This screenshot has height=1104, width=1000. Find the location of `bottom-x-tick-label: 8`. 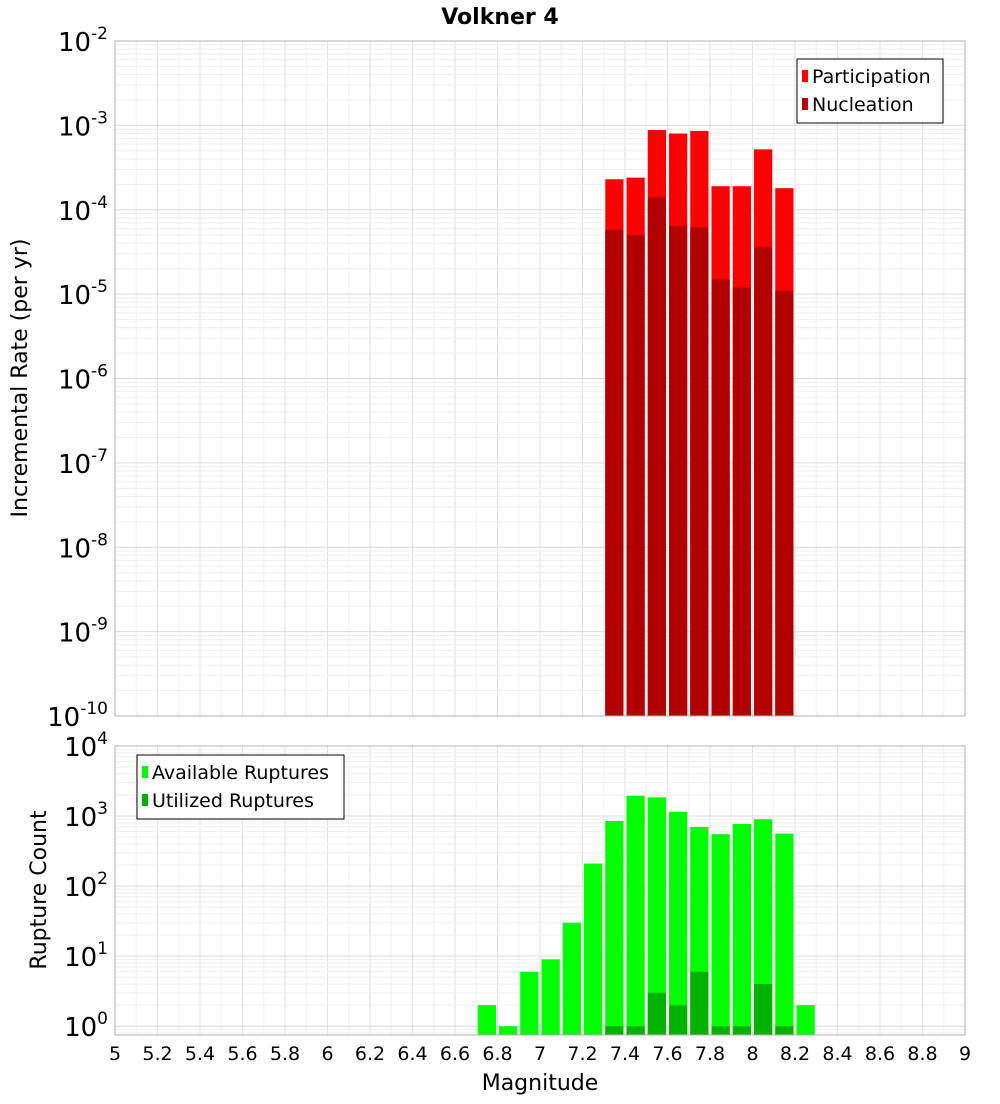

bottom-x-tick-label: 8 is located at coordinates (752, 1054).